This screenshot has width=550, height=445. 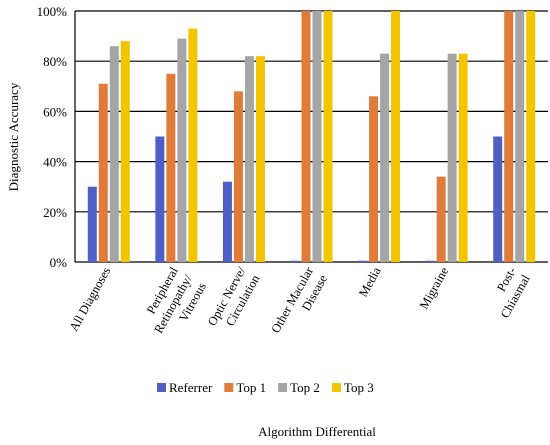 What do you see at coordinates (173, 303) in the screenshot?
I see `category-label: PeripheralRetinopathy/Vitreous` at bounding box center [173, 303].